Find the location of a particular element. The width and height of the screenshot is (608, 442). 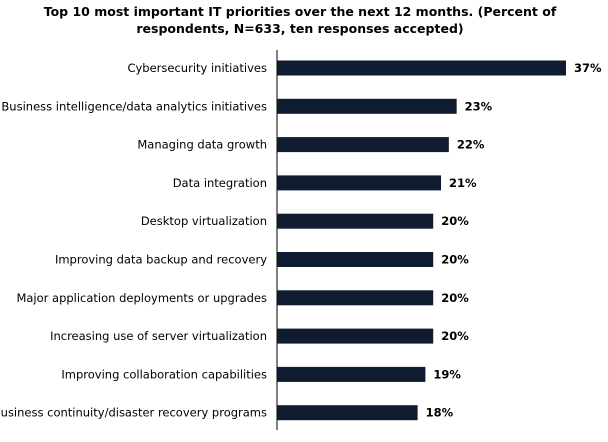

value-label: 37% is located at coordinates (588, 68).